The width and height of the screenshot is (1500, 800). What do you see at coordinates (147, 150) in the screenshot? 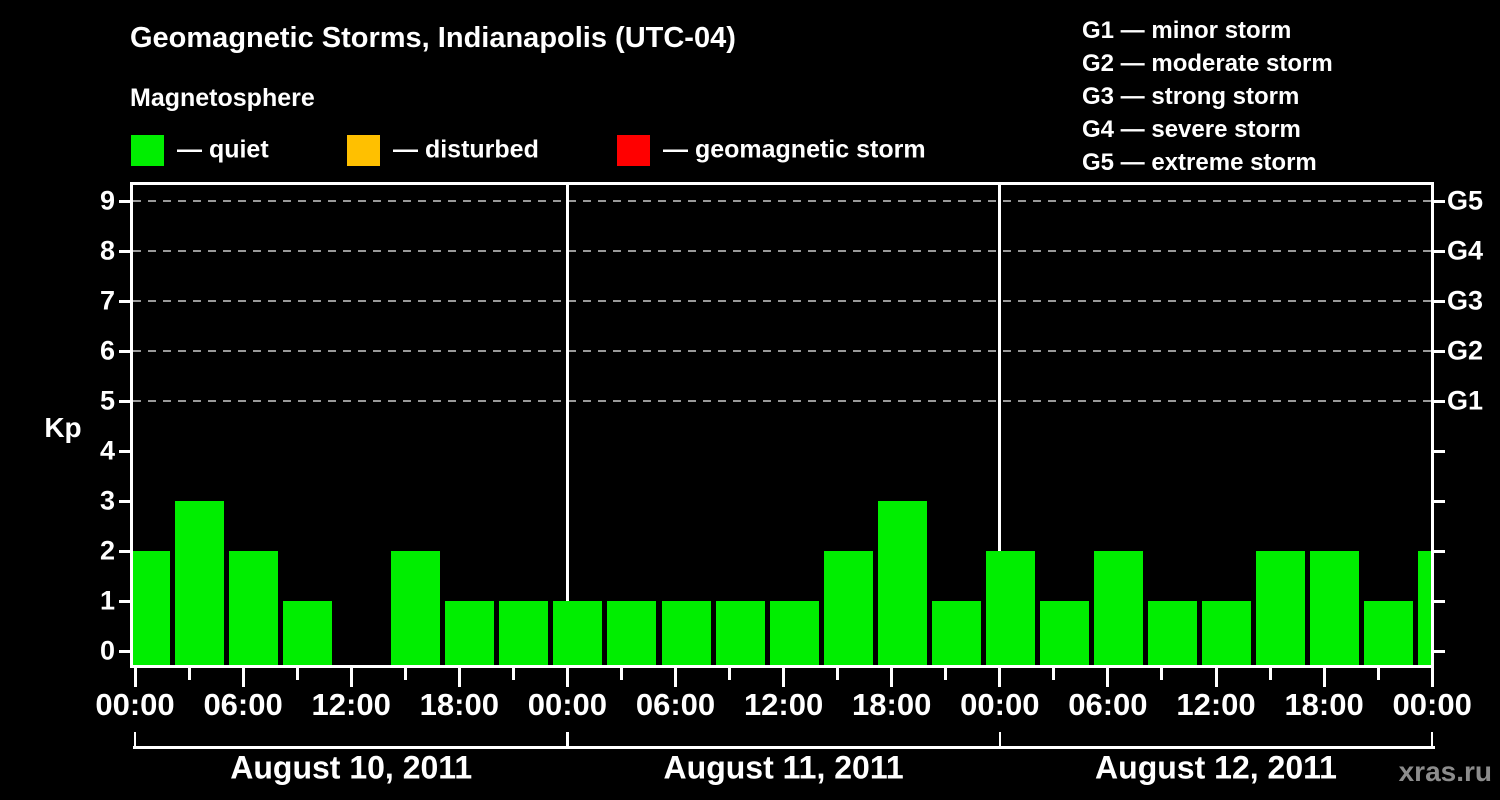
I see `legend-swatch-quiet` at bounding box center [147, 150].